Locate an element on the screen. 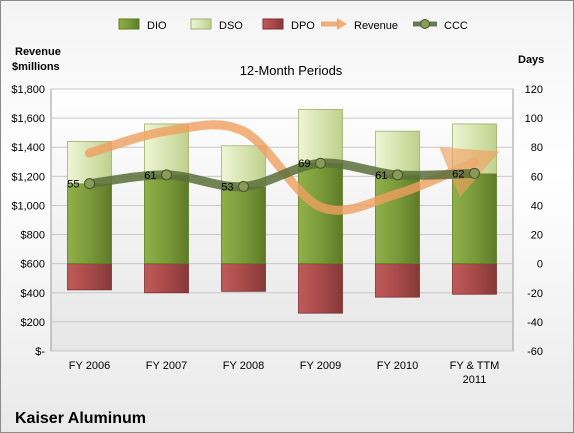  left-axis-title-line2: $millions is located at coordinates (36, 67).